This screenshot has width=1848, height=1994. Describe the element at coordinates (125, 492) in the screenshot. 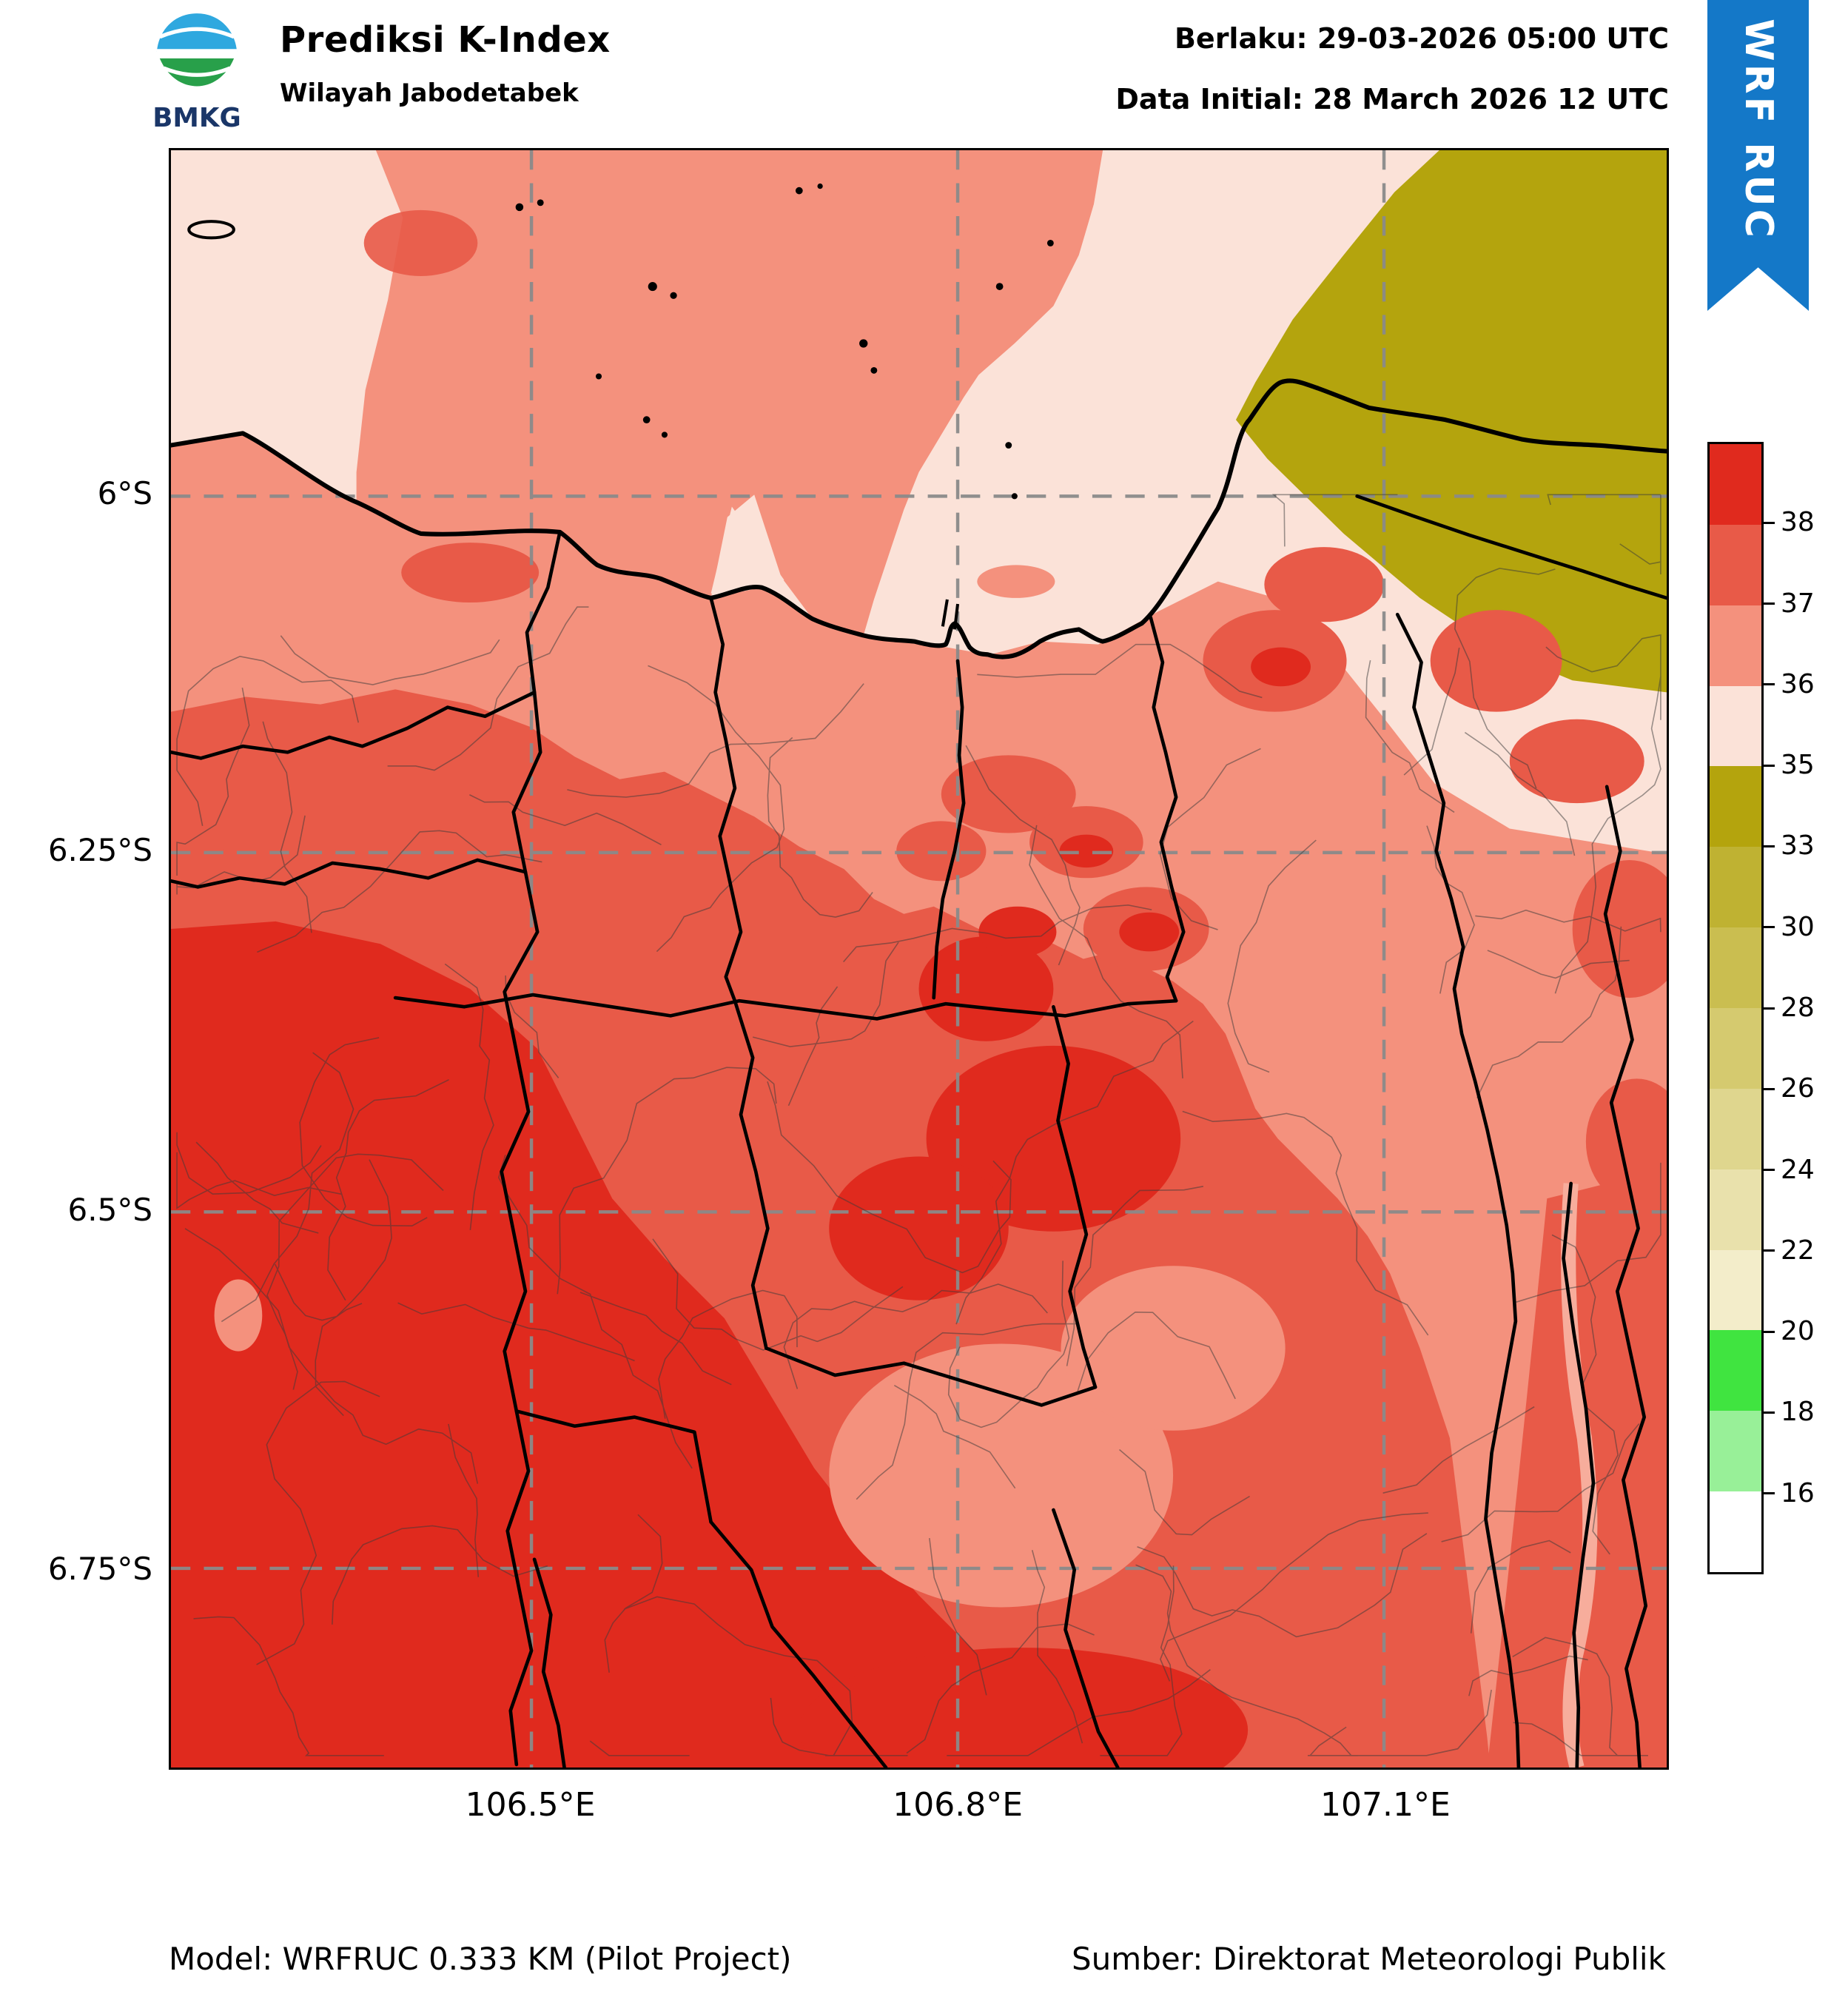

I see `y-tick-label: 6°S` at that location.